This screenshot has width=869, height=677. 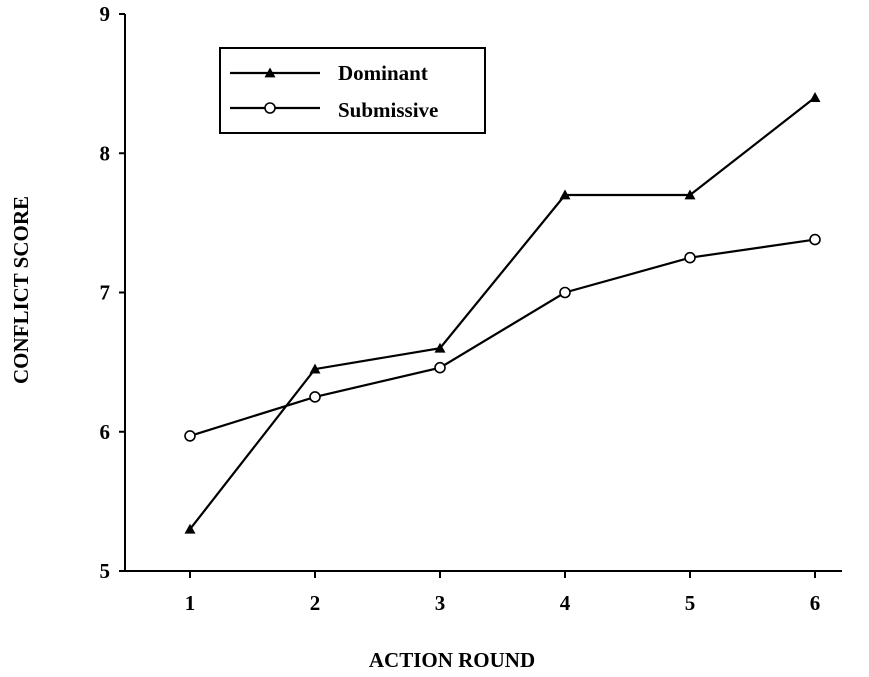 What do you see at coordinates (565, 603) in the screenshot?
I see `x-tick-label: 4` at bounding box center [565, 603].